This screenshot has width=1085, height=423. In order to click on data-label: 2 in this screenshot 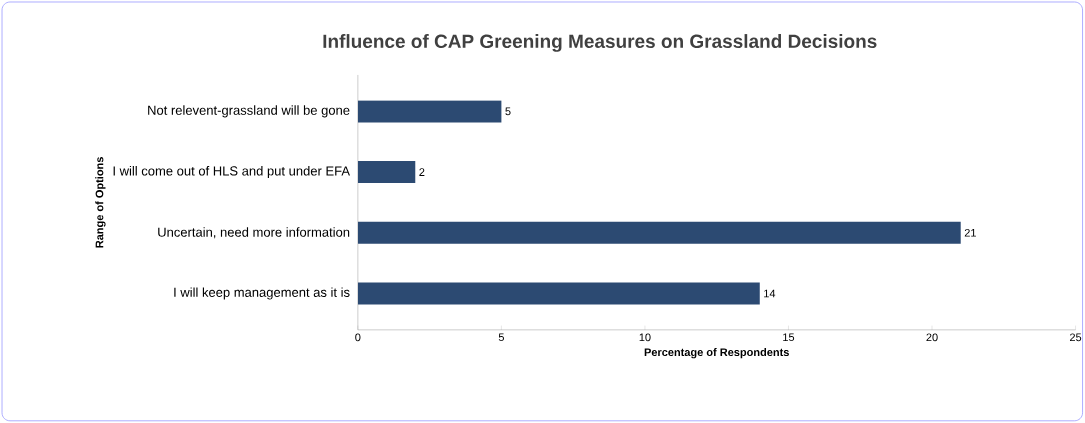, I will do `click(422, 172)`.